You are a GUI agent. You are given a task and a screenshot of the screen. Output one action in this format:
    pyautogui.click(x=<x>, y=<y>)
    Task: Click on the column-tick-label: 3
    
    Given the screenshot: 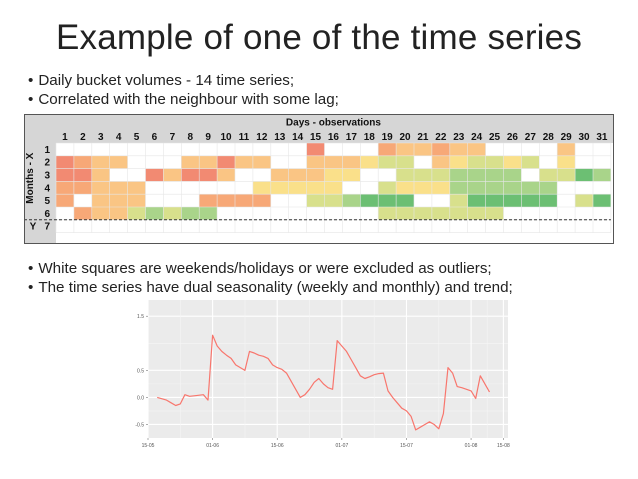 What is the action you would take?
    pyautogui.click(x=101, y=137)
    